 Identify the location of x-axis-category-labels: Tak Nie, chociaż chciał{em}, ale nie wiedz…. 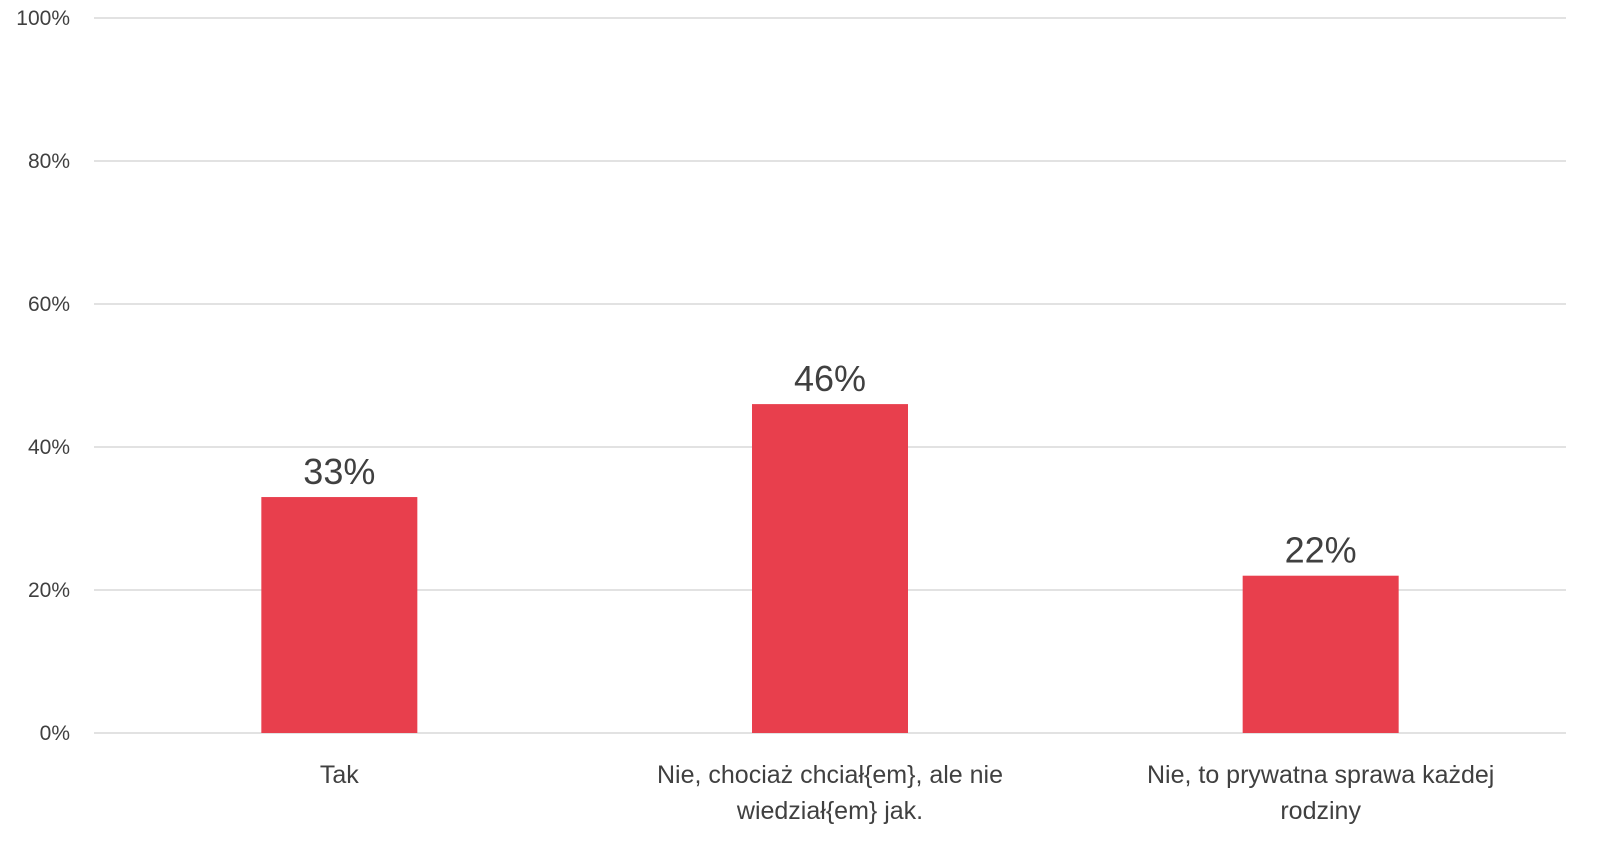
(907, 793).